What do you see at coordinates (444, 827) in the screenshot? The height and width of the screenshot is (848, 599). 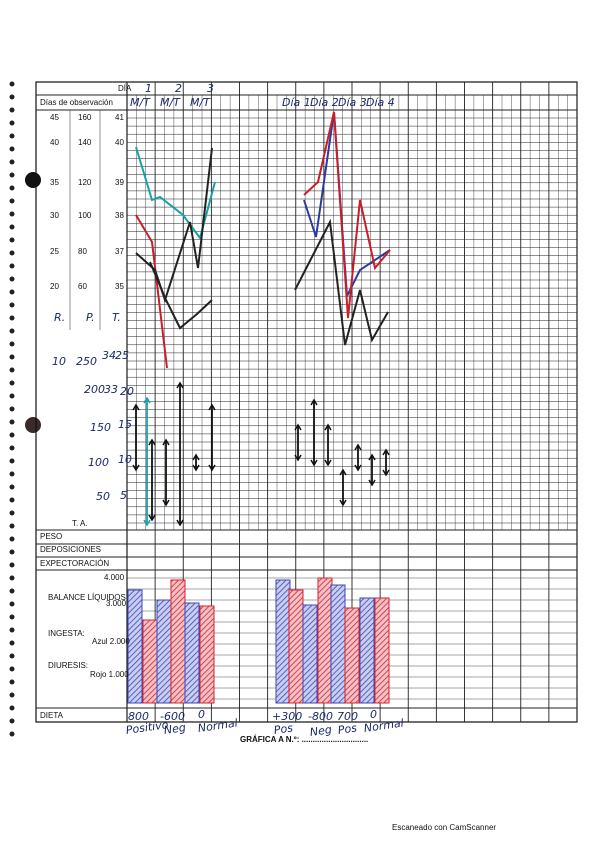 I see `scanner-watermark: Escaneado con CamScanner` at bounding box center [444, 827].